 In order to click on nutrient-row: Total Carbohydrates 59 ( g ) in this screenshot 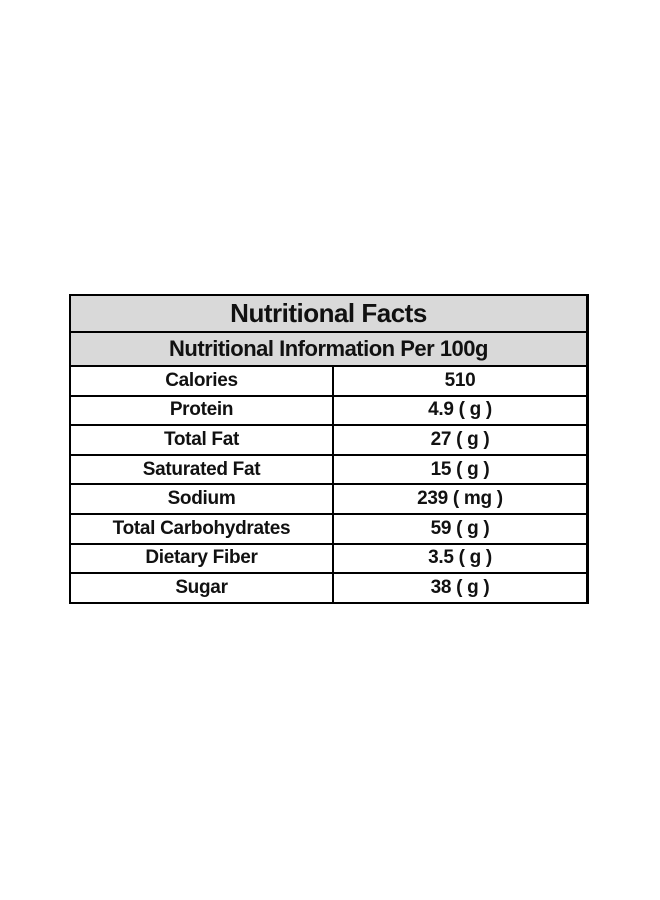, I will do `click(329, 528)`.